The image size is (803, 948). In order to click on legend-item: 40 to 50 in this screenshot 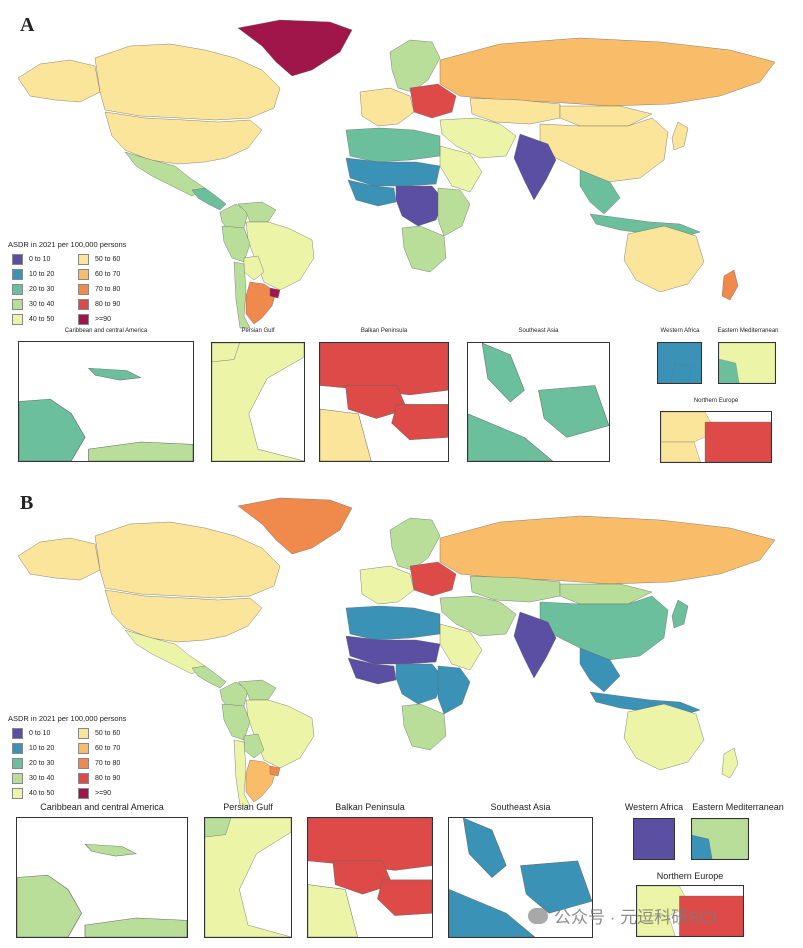, I will do `click(33, 793)`.